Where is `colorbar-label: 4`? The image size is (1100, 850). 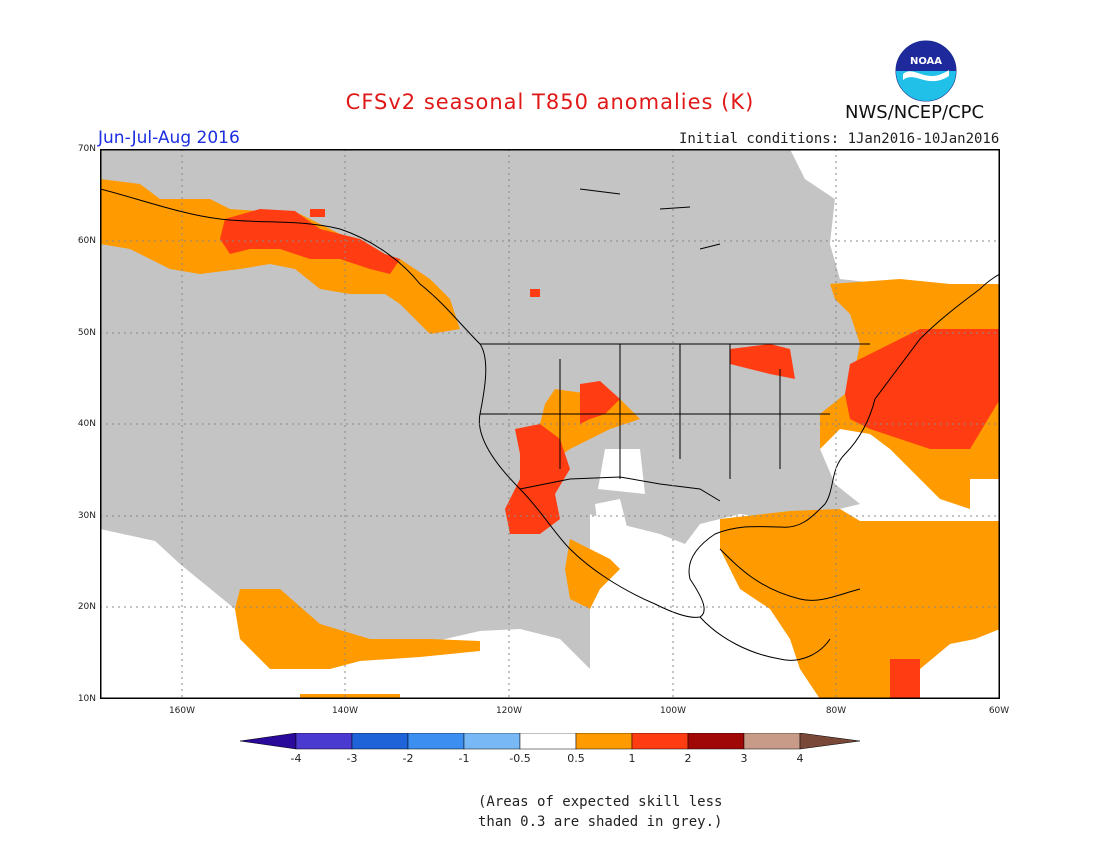 colorbar-label: 4 is located at coordinates (800, 758).